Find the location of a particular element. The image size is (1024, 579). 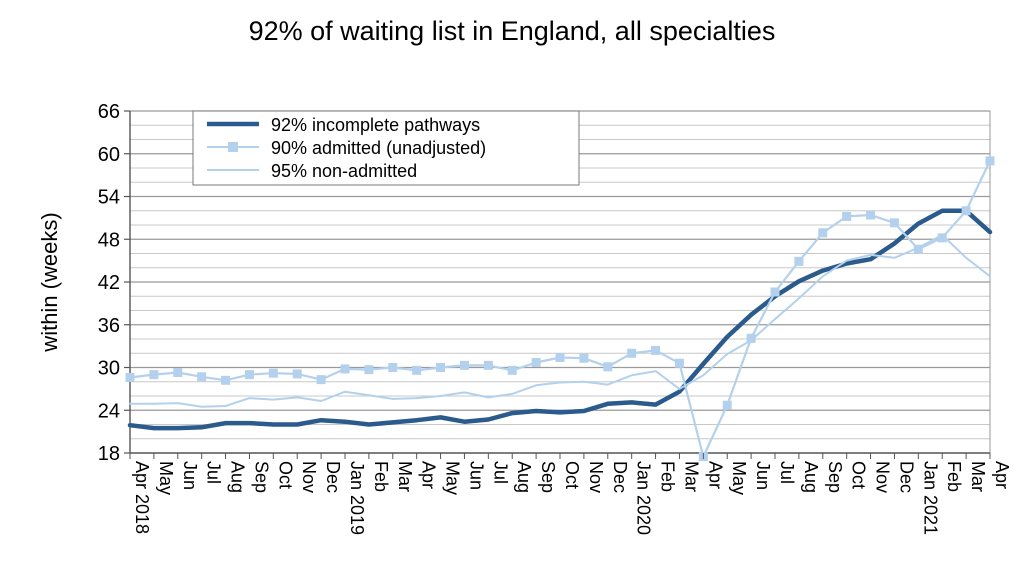

y-tick-label: 48 is located at coordinates (109, 240).